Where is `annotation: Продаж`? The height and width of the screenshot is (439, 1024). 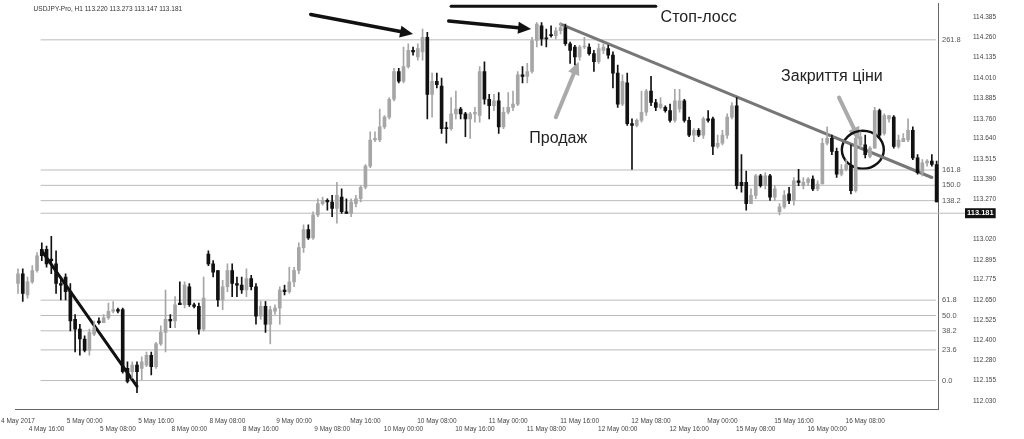 annotation: Продаж is located at coordinates (558, 137).